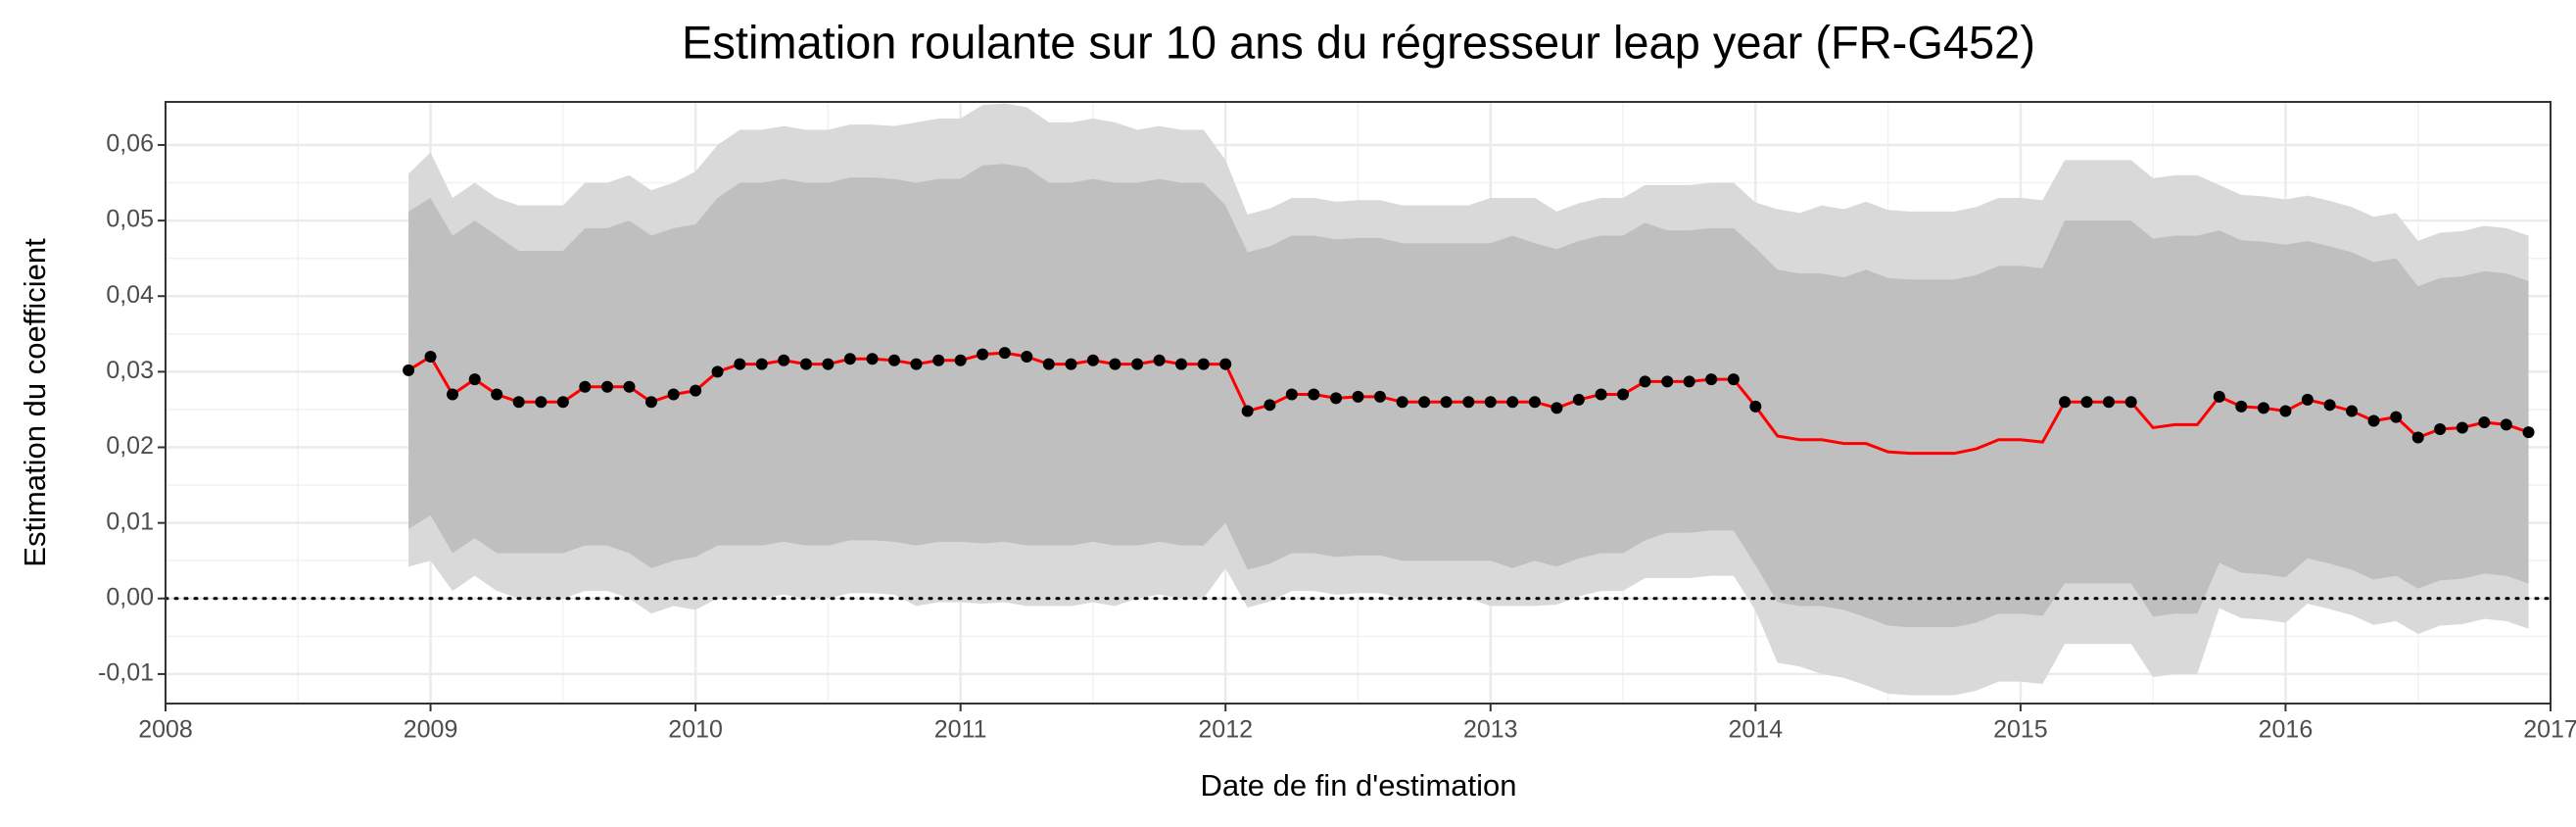 The image size is (2576, 827). Describe the element at coordinates (1226, 730) in the screenshot. I see `x-tick-label: 2012` at that location.